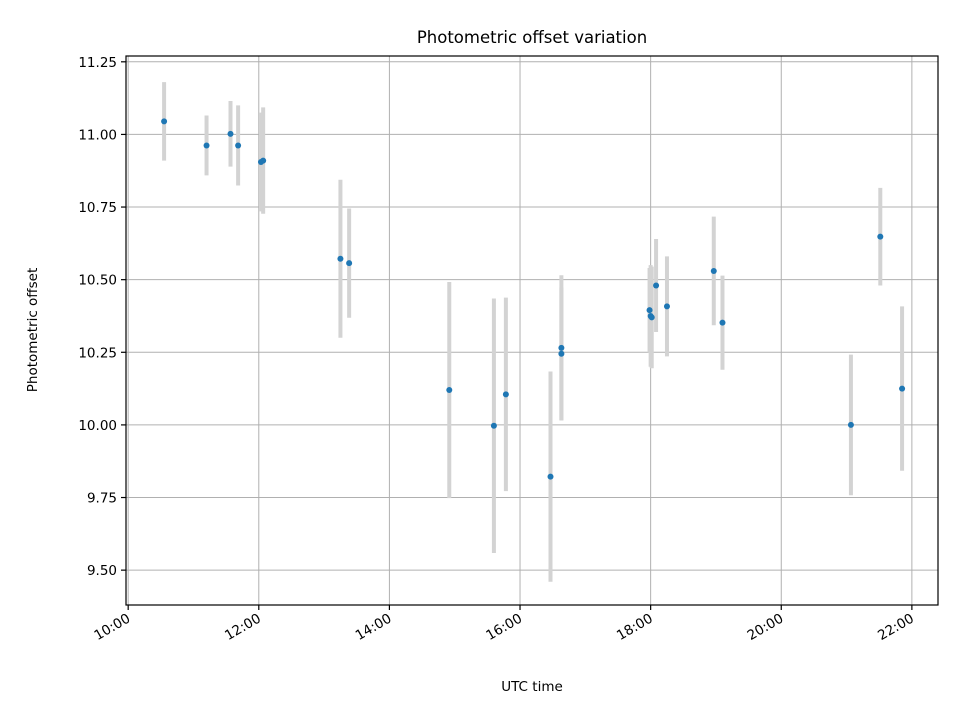  Describe the element at coordinates (33, 330) in the screenshot. I see `y-axis-label: Photometric offset` at that location.